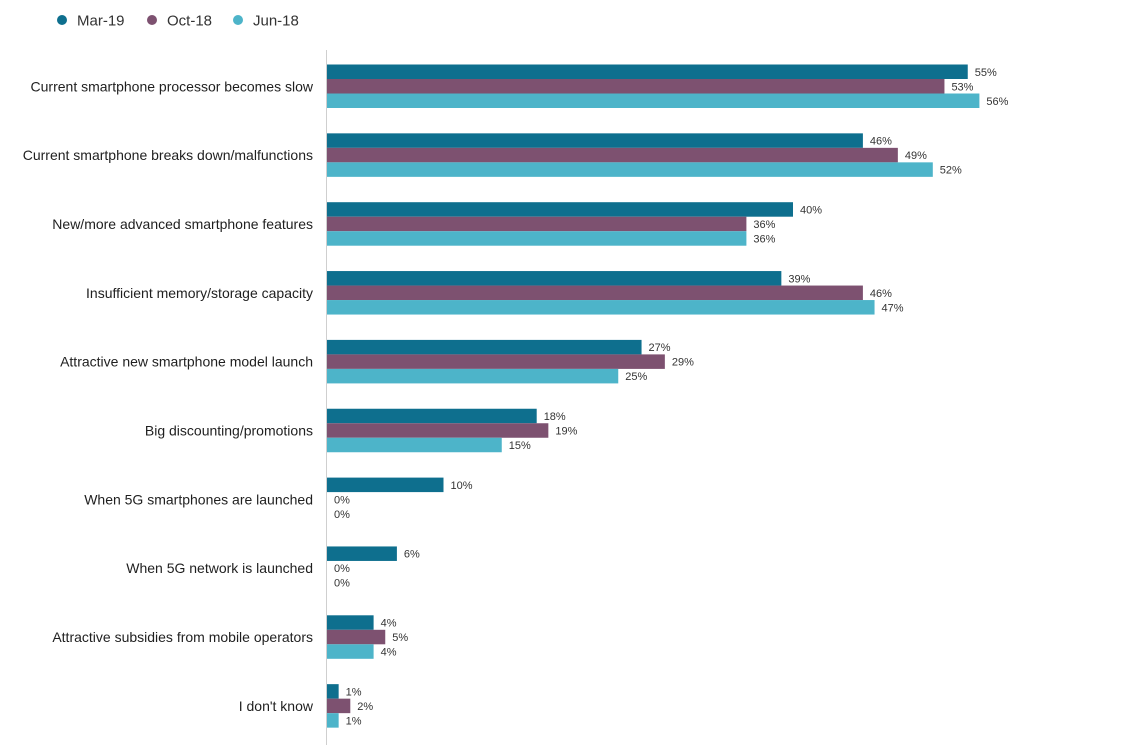 The width and height of the screenshot is (1137, 745). I want to click on legend-label-mar-19: Mar-19, so click(101, 21).